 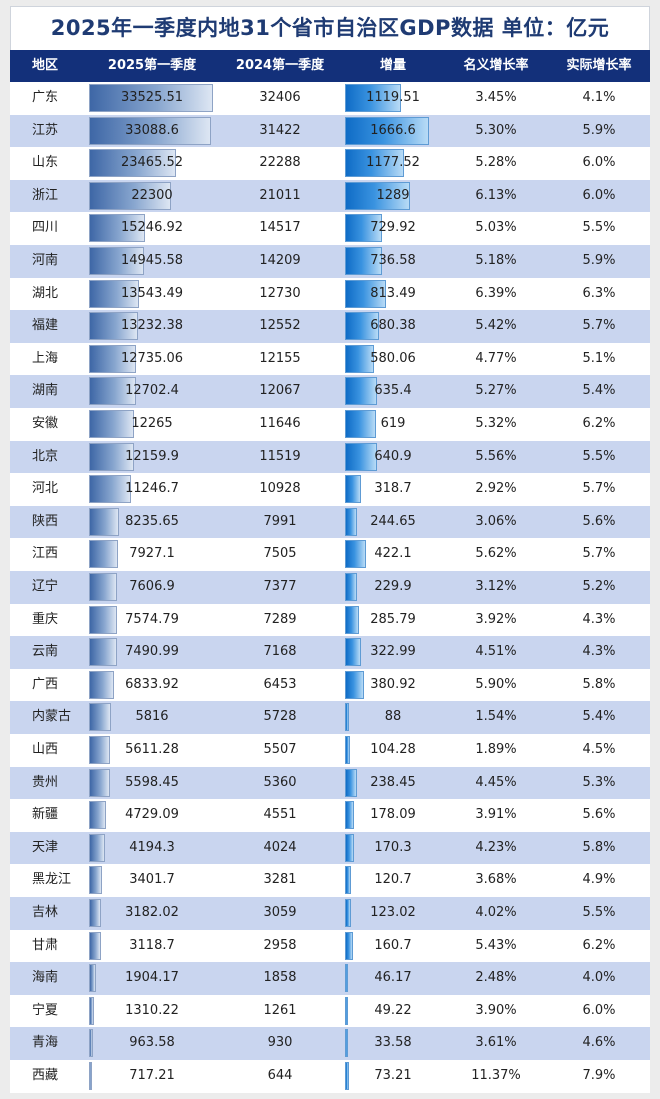 What do you see at coordinates (45, 847) in the screenshot?
I see `cell-region: 天津` at bounding box center [45, 847].